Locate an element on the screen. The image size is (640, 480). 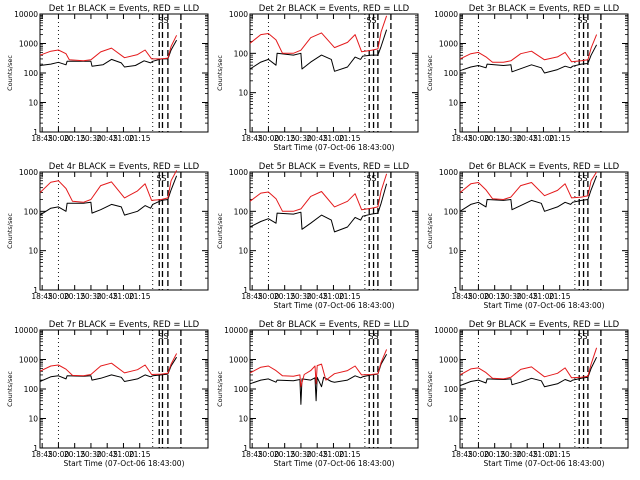
panel-title: Det 2r BLACK = Events, RED = LLD is located at coordinates (334, 9).